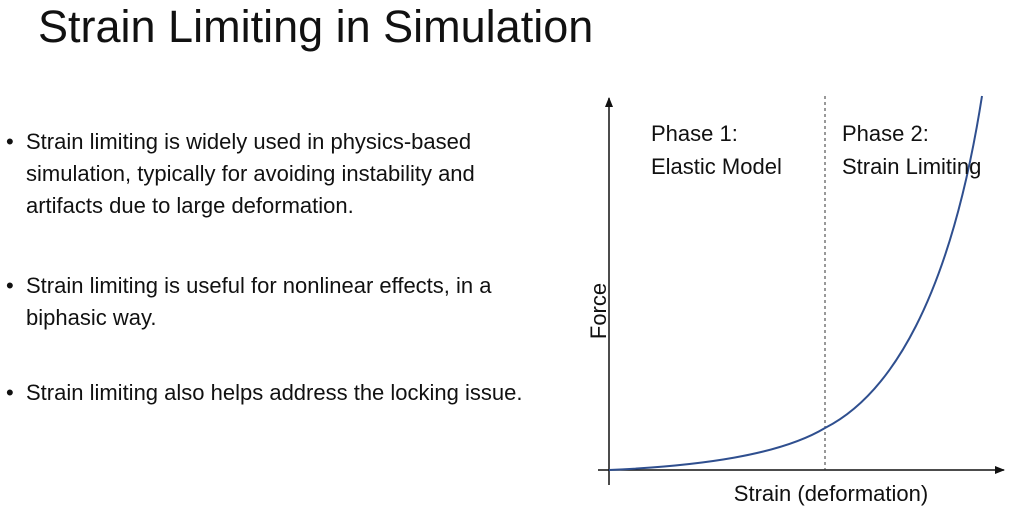  Describe the element at coordinates (911, 166) in the screenshot. I see `phase2-subtitle: Strain Limiting` at that location.